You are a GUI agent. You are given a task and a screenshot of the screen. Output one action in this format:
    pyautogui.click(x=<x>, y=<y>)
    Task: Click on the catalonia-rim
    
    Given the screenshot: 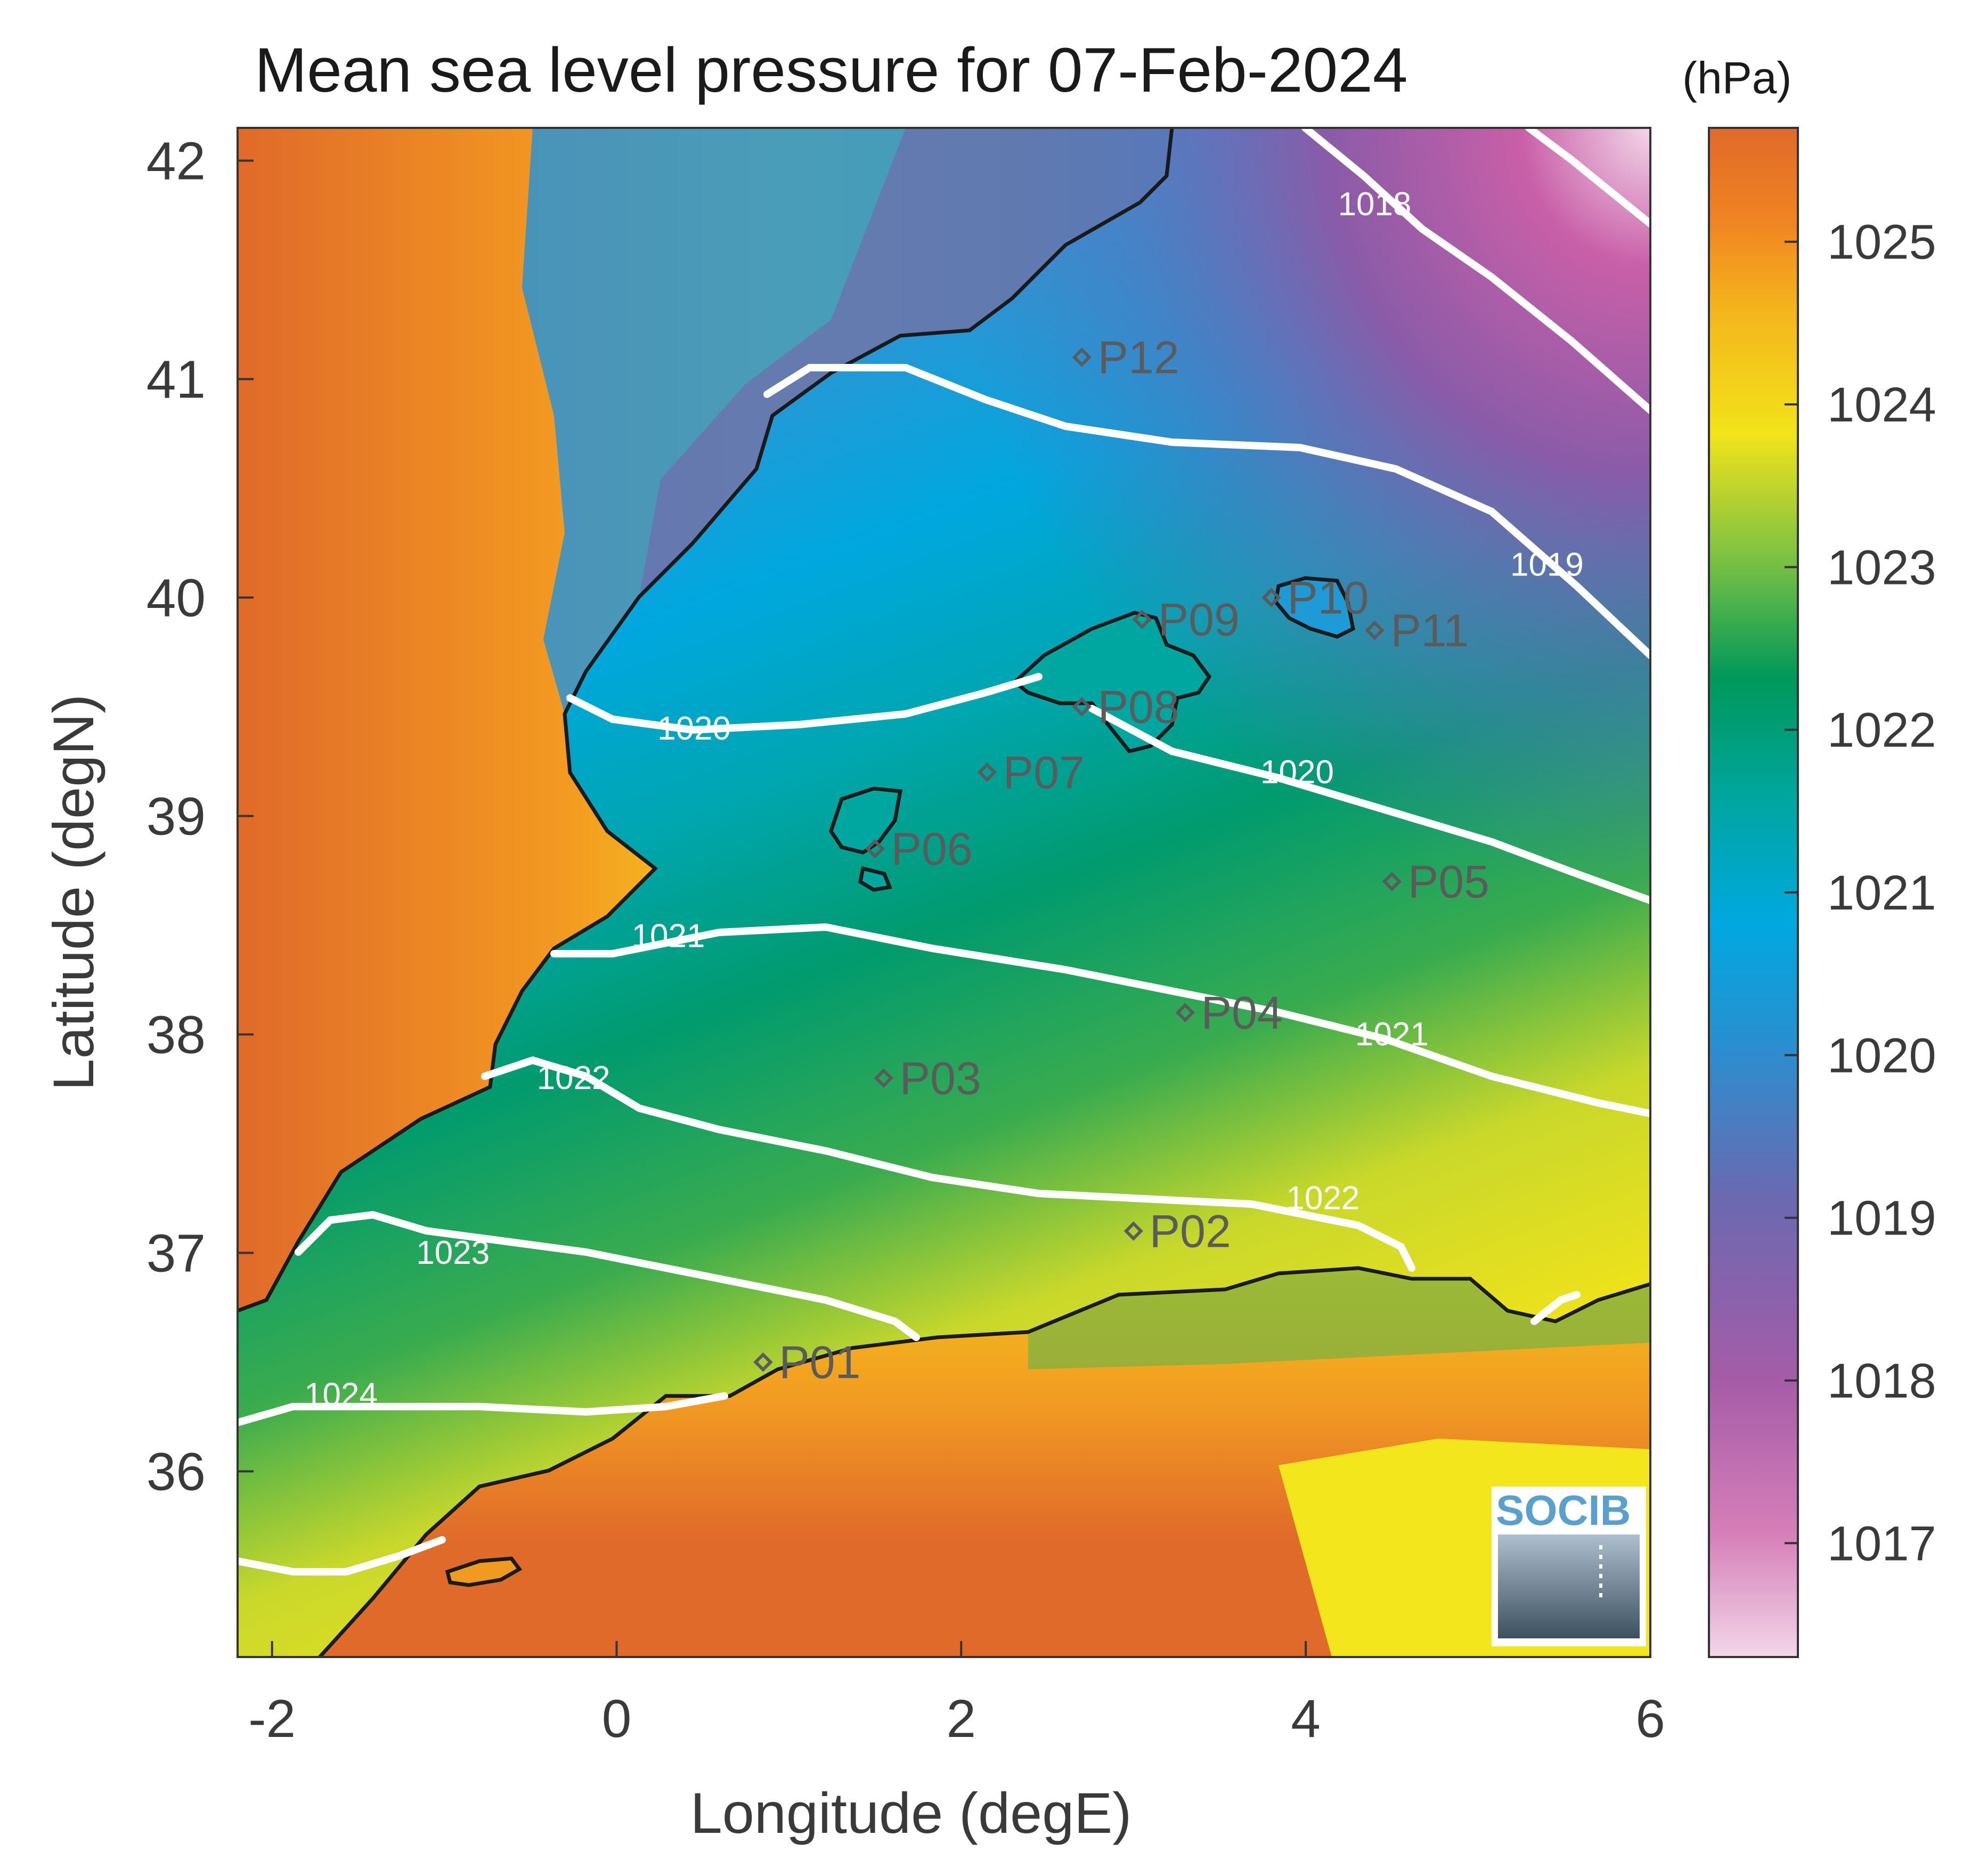 What is the action you would take?
    pyautogui.click(x=906, y=363)
    